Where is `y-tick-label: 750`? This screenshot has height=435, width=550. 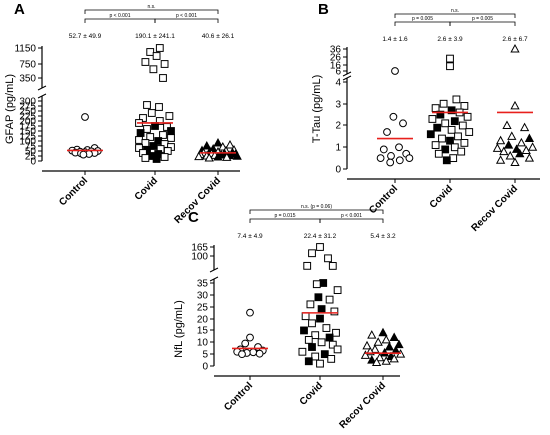 y-tick-label: 750 is located at coordinates (27, 65).